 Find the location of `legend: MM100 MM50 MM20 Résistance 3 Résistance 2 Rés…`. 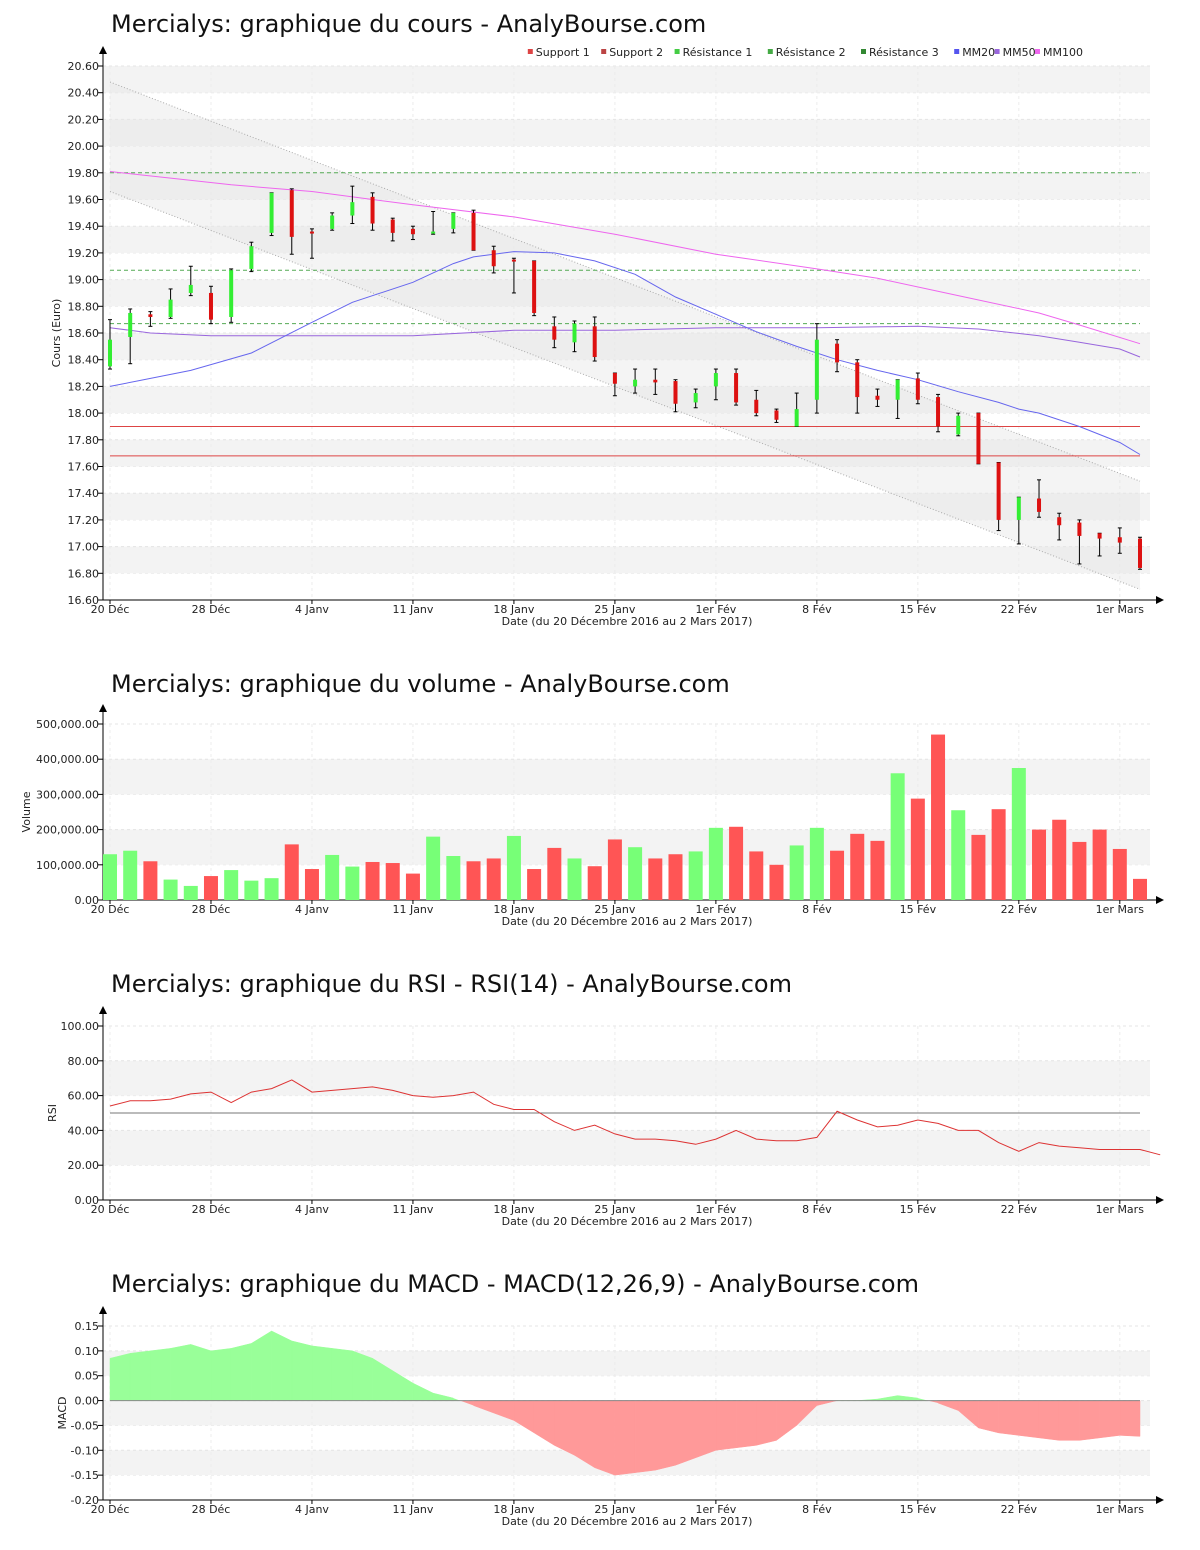

legend: MM100 MM50 MM20 Résistance 3 Résistance 2 Rés… is located at coordinates (805, 52).